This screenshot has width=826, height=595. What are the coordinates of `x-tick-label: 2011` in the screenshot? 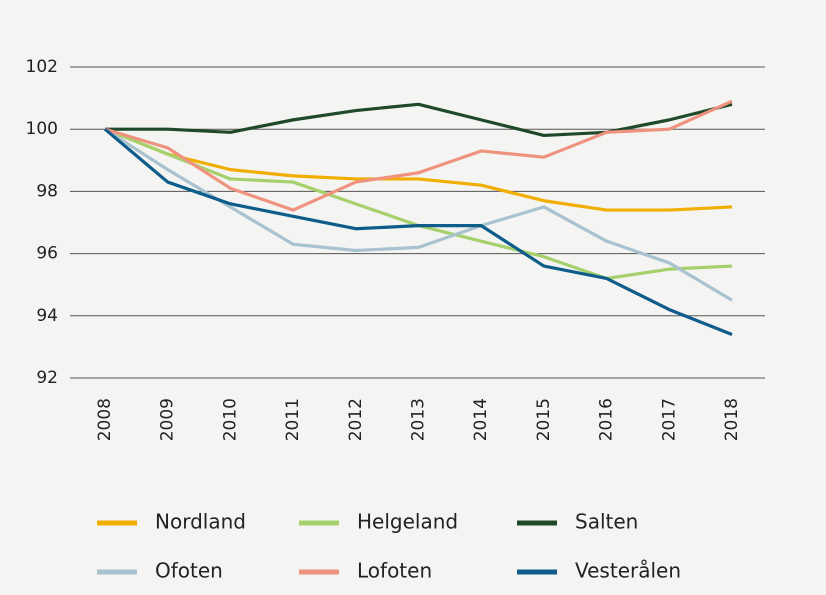 It's located at (293, 419).